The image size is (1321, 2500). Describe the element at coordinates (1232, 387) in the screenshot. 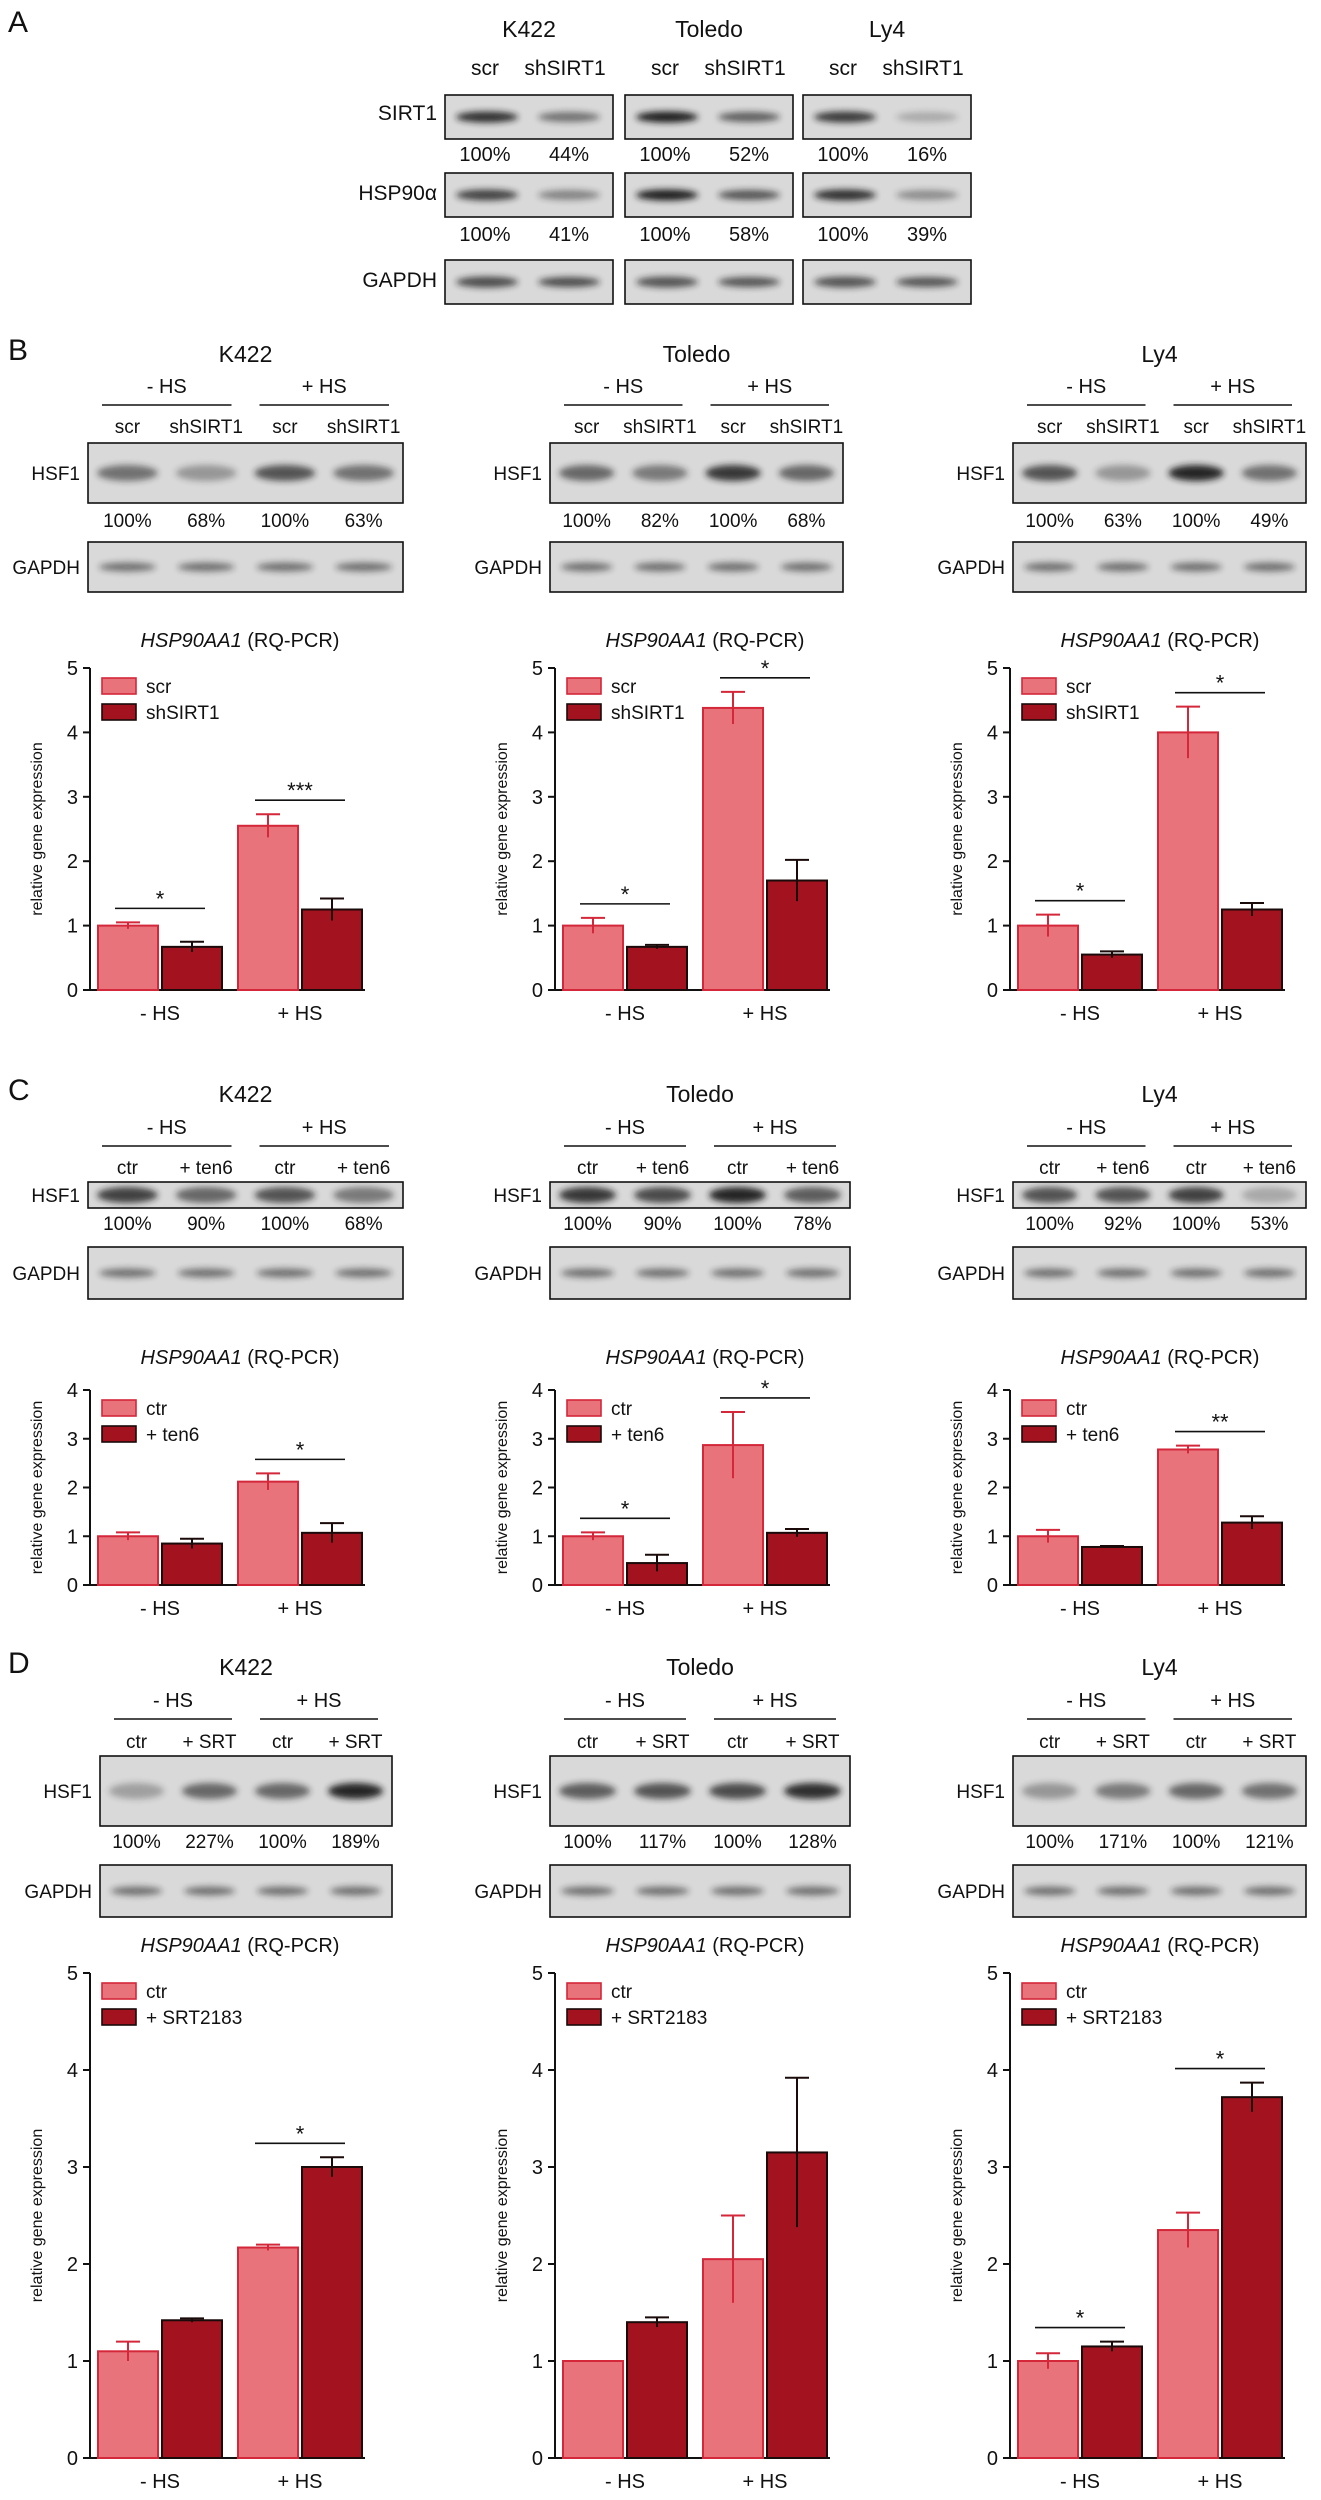

I see `group-label-b-2-1: + HS` at that location.